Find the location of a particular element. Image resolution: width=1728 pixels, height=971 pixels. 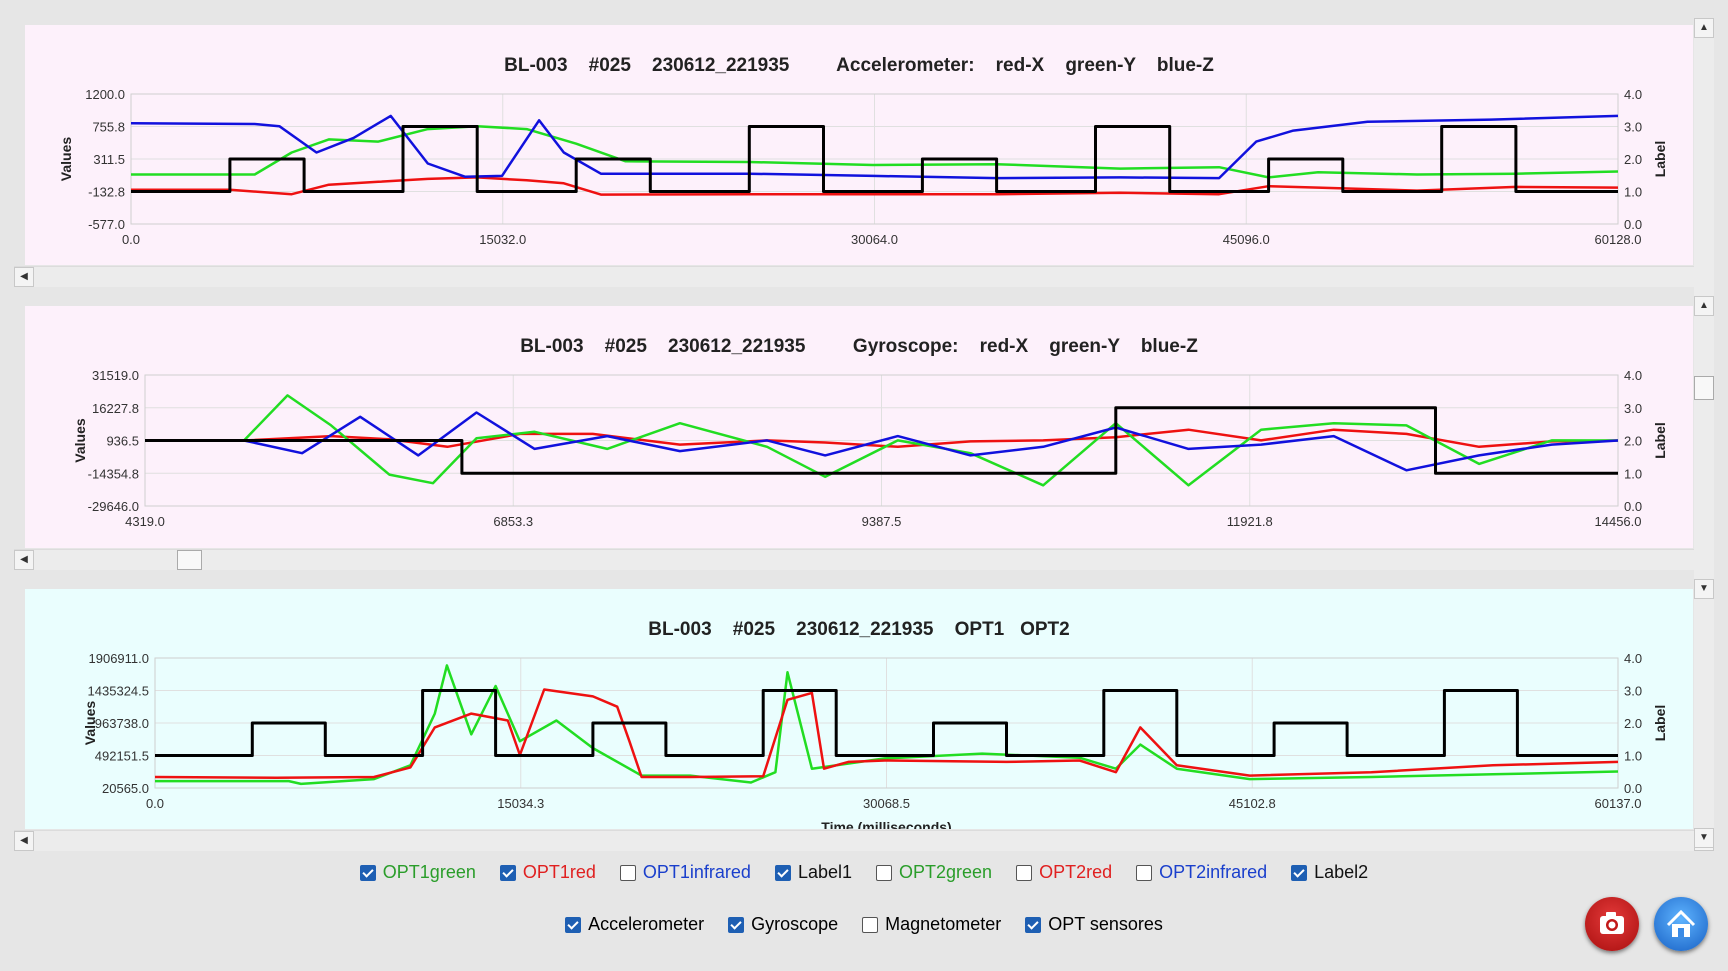

gyroscope-hscrollbar: ◀ ▶ is located at coordinates (864, 559).